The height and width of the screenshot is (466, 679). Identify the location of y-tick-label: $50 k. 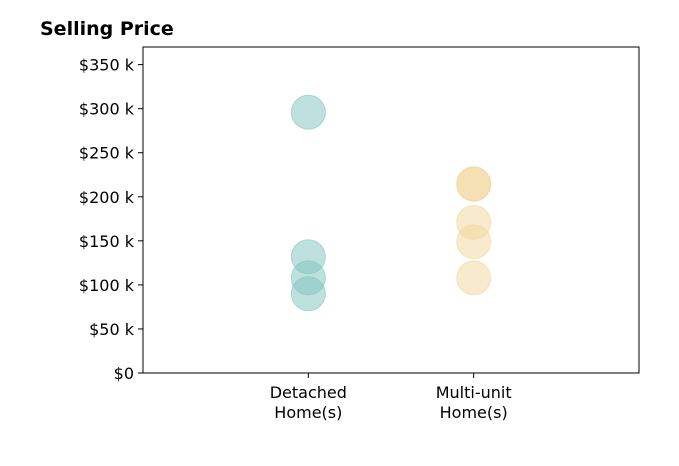
(112, 329).